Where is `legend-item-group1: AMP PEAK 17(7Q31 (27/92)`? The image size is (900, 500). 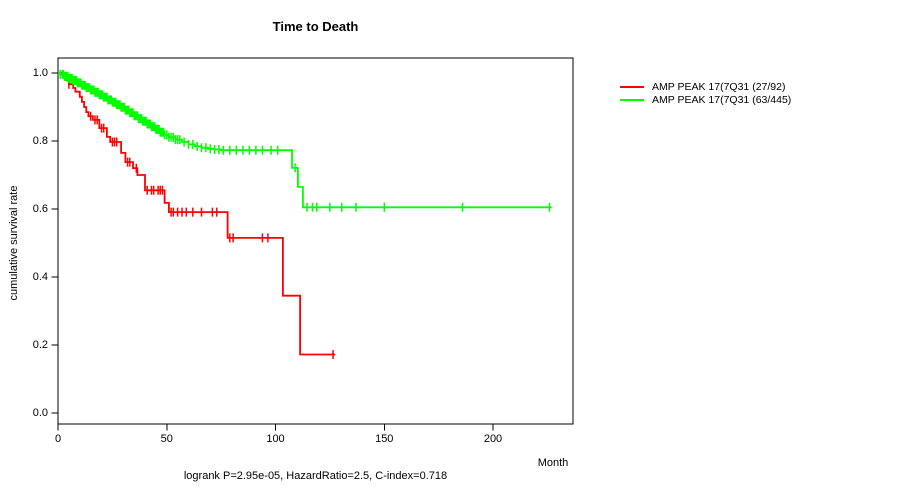
legend-item-group1: AMP PEAK 17(7Q31 (27/92) is located at coordinates (705, 86).